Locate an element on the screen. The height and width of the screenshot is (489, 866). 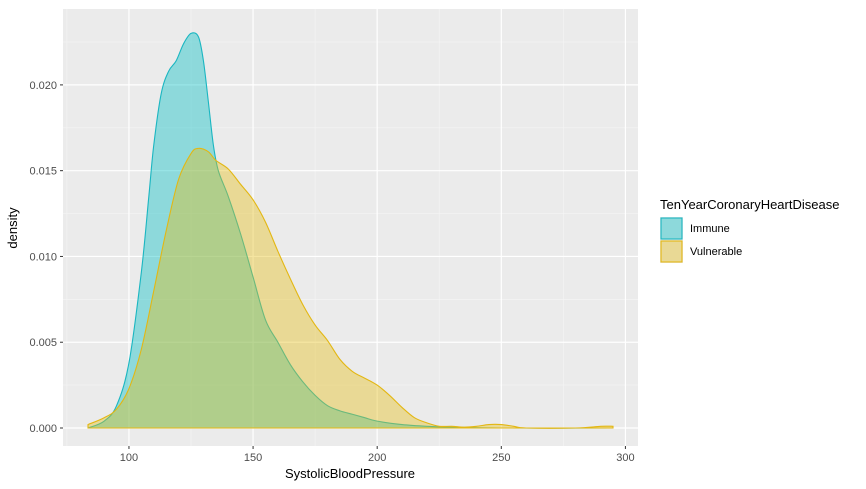
legend-swatch-immune is located at coordinates (671, 228).